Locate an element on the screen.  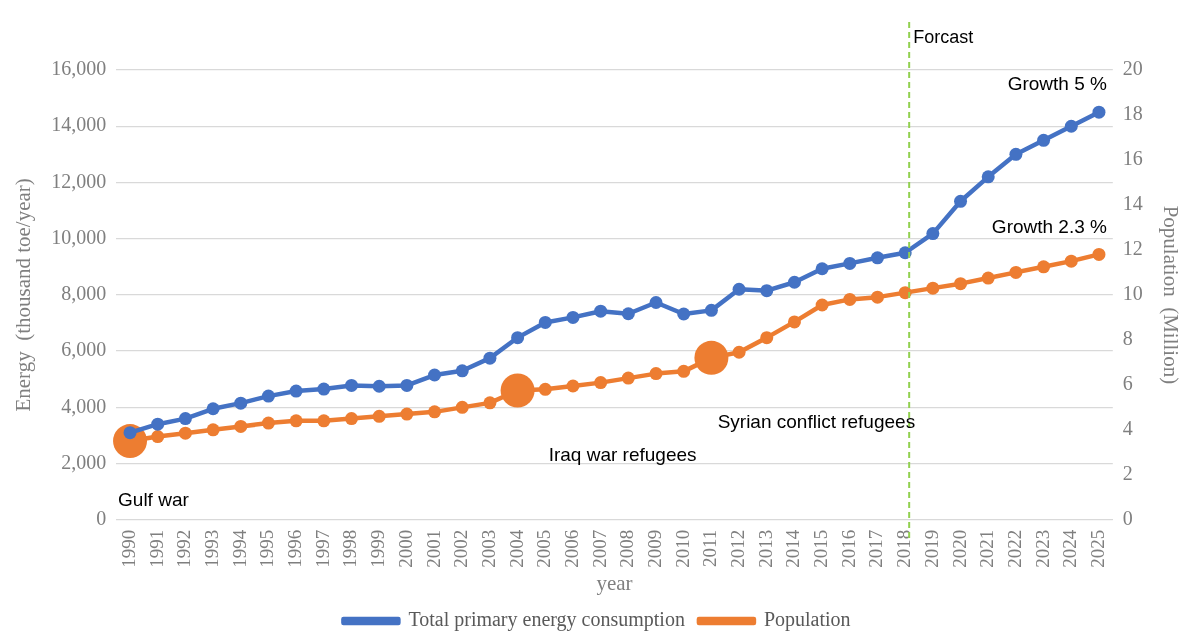
y2-tick-label: 8 is located at coordinates (1127, 338).